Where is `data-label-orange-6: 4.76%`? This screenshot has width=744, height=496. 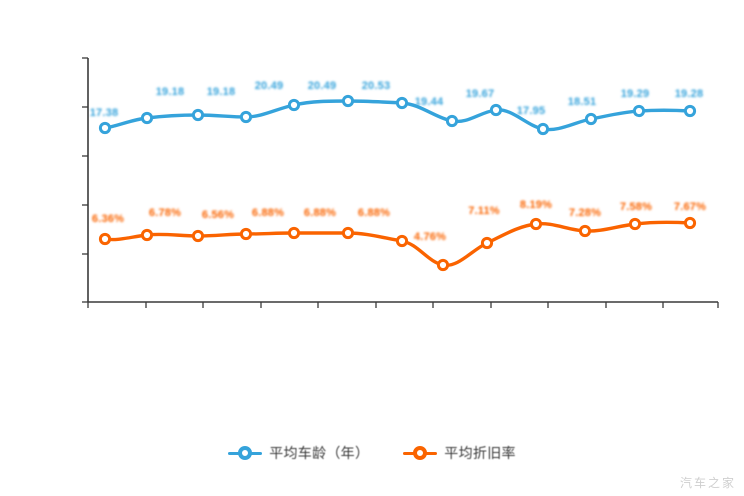 data-label-orange-6: 4.76% is located at coordinates (430, 237).